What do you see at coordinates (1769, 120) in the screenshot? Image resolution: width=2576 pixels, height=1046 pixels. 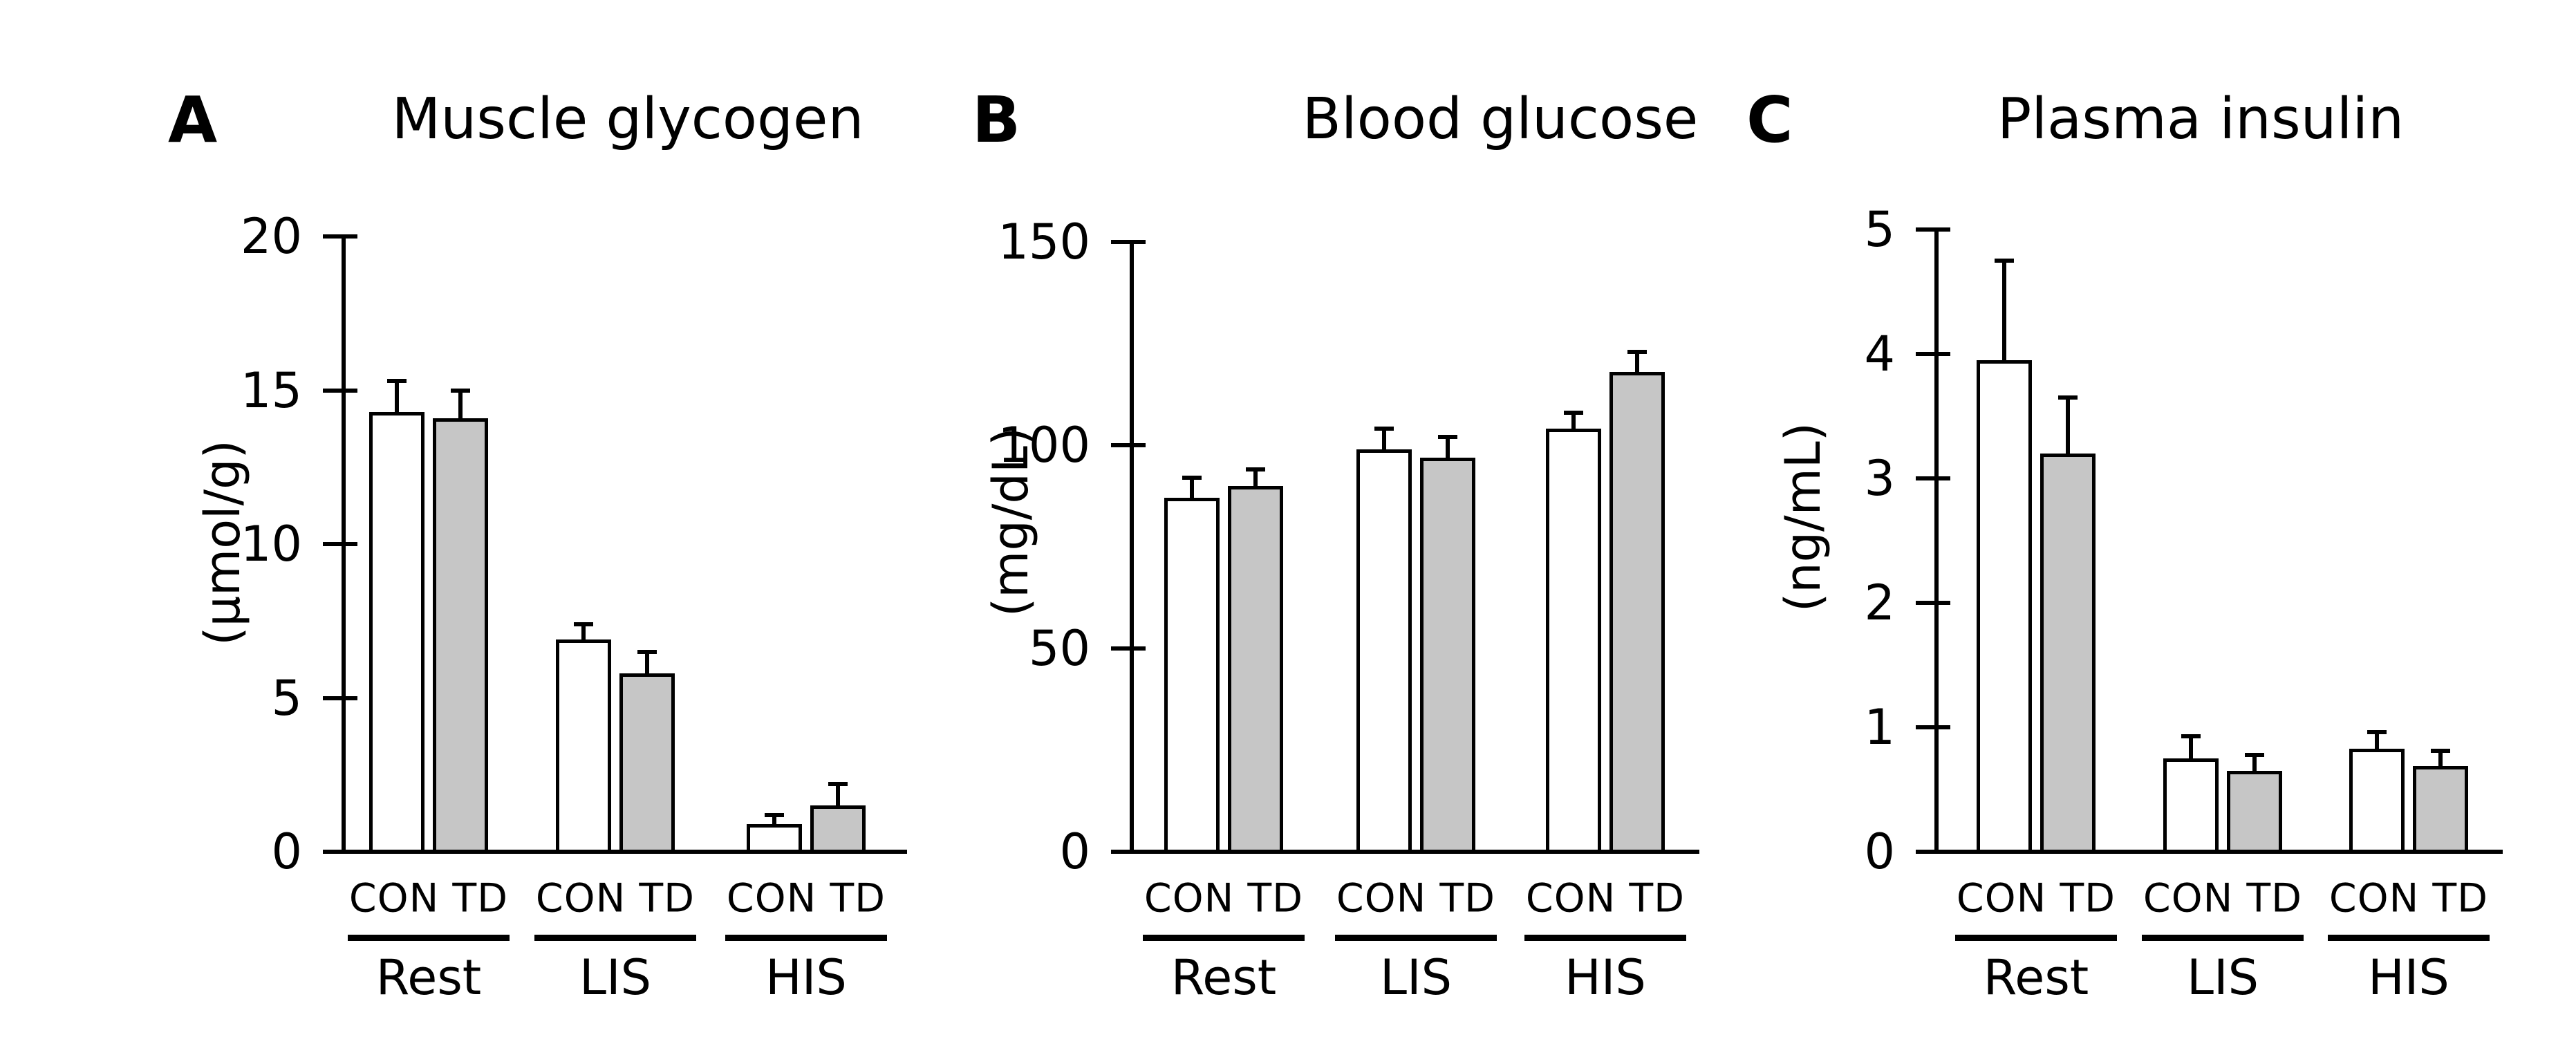 I see `panel-c-letter: C` at bounding box center [1769, 120].